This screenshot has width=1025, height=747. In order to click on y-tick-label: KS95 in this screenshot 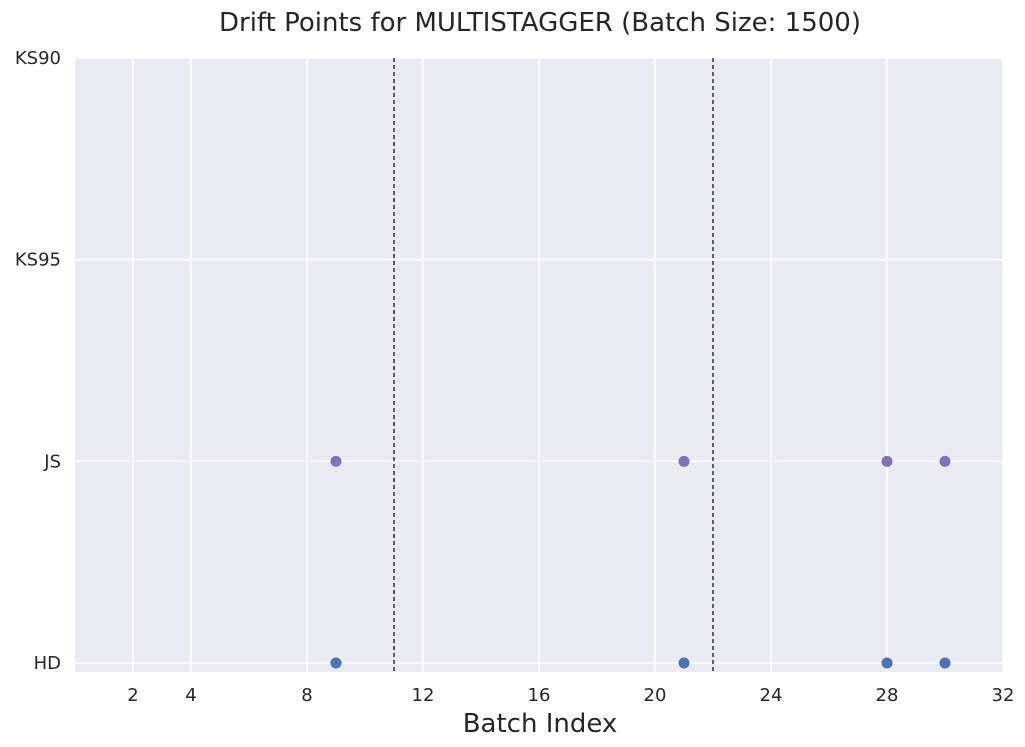, I will do `click(38, 260)`.